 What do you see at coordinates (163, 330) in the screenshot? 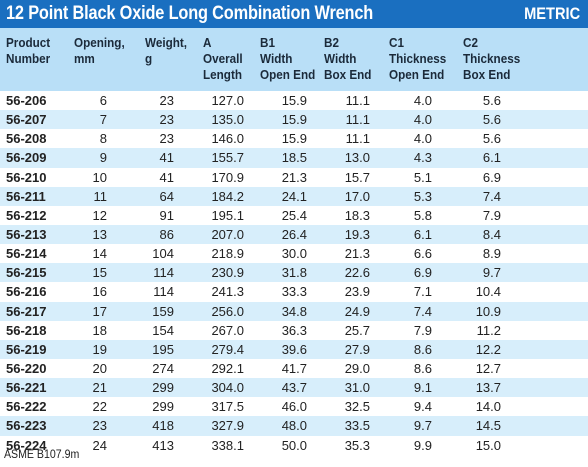
I see `cell-weight: 154` at bounding box center [163, 330].